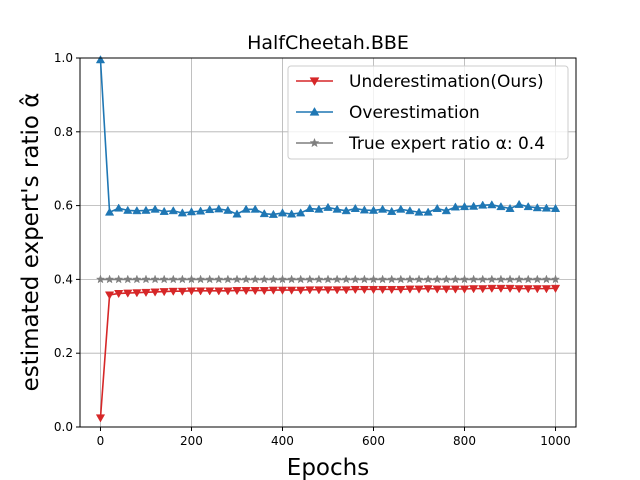 The image size is (640, 480). What do you see at coordinates (63, 353) in the screenshot?
I see `y-tick-label: 0.2` at bounding box center [63, 353].